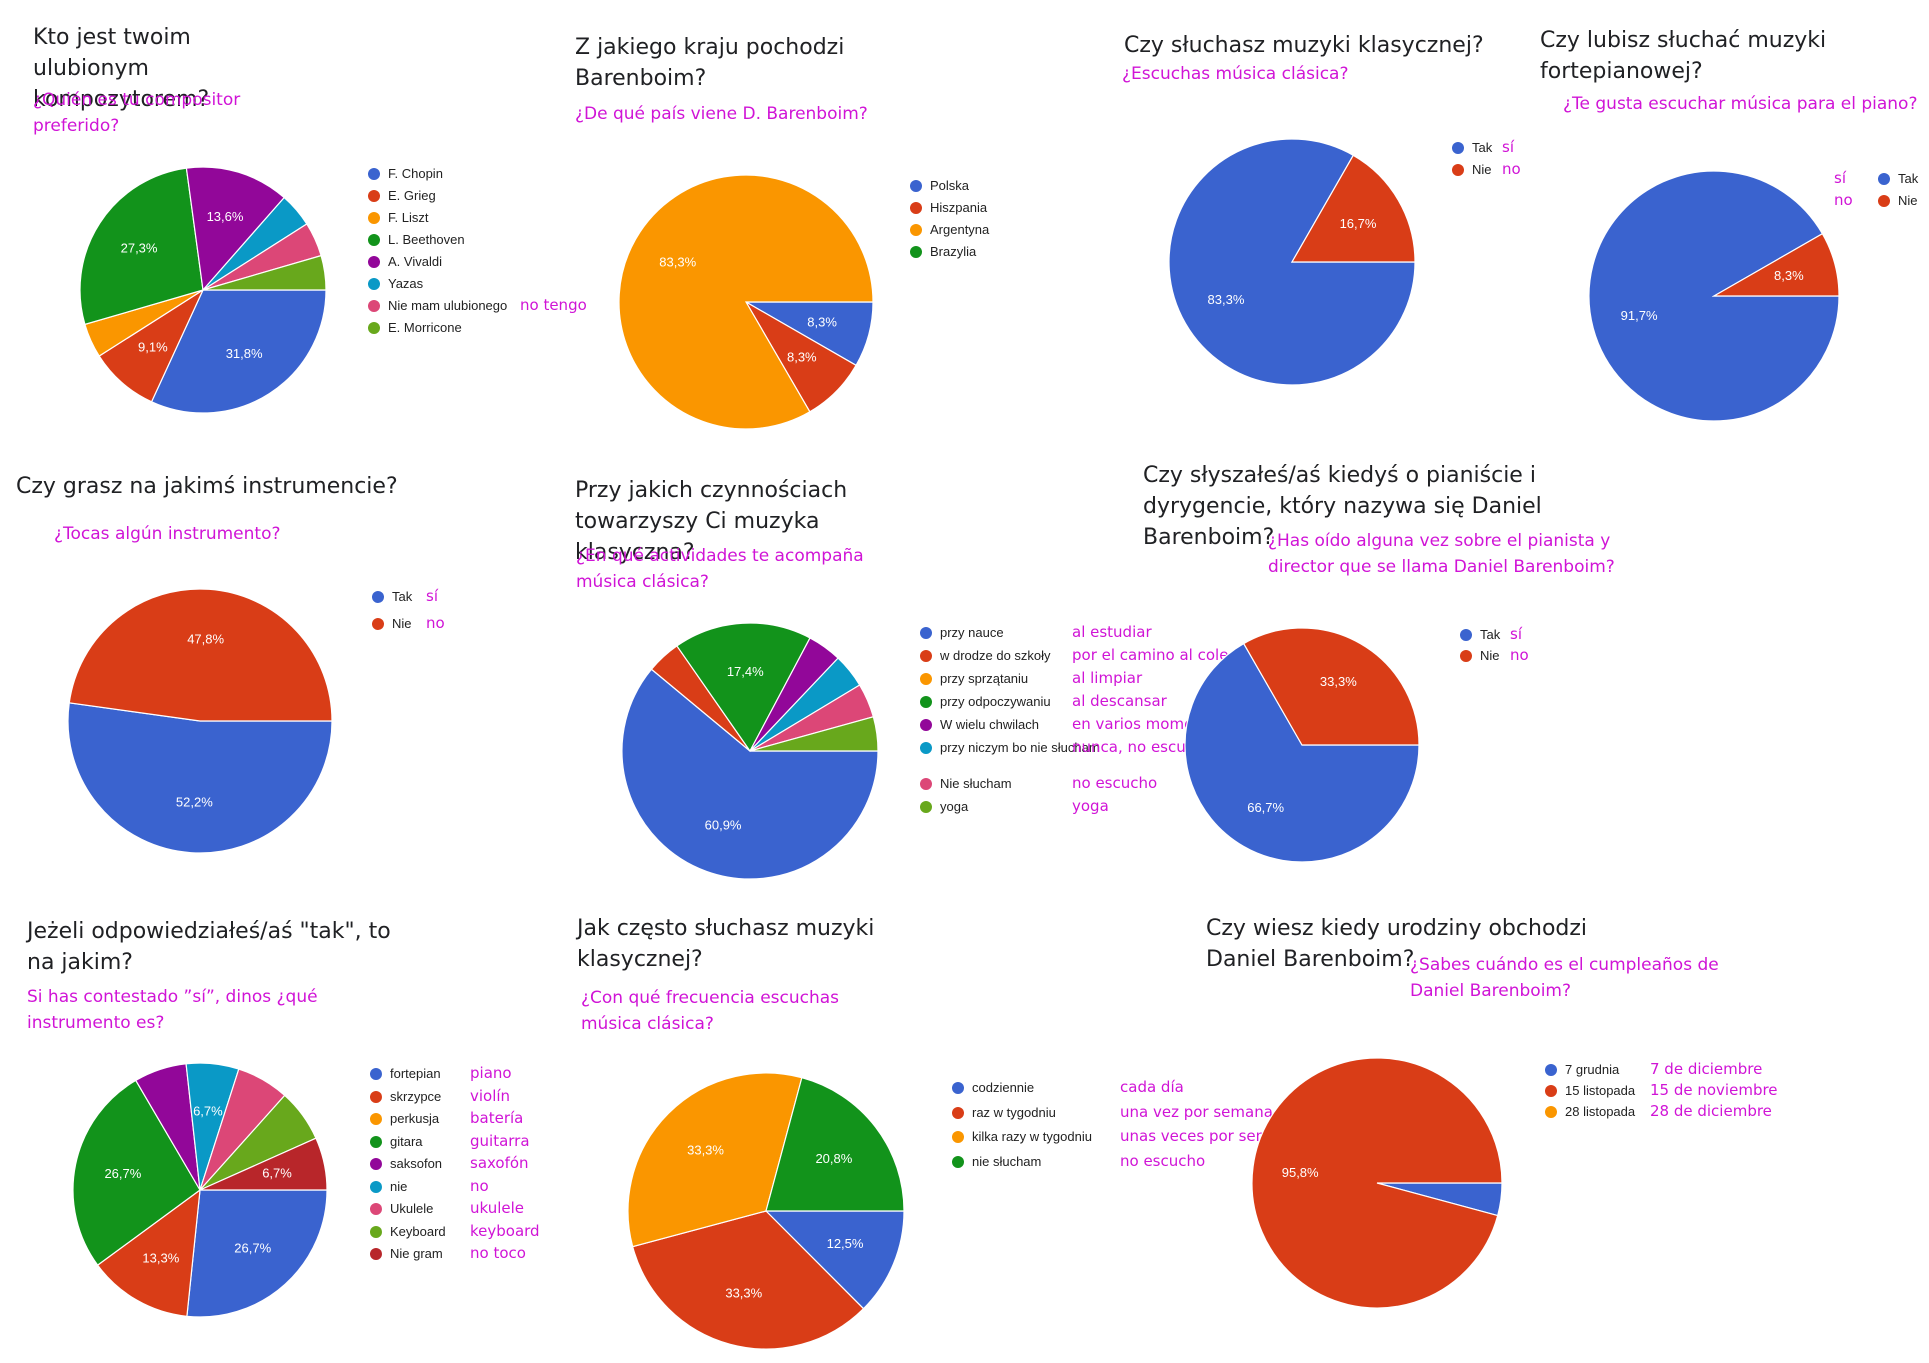 This screenshot has height=1363, width=1929. What do you see at coordinates (1304, 45) in the screenshot?
I see `chart-title: Czy słuchasz muzyki klasycznej?` at bounding box center [1304, 45].